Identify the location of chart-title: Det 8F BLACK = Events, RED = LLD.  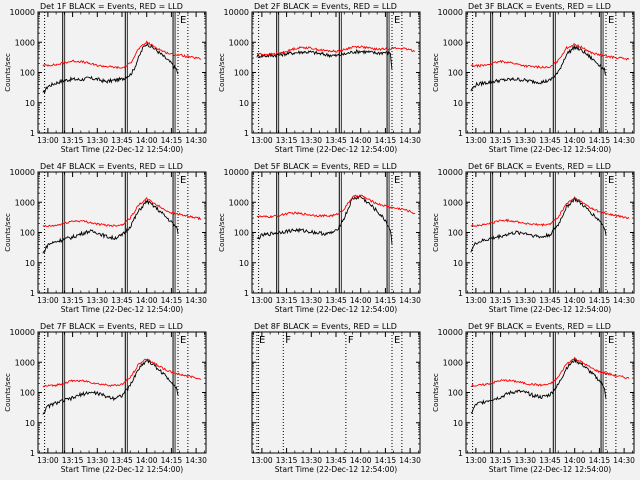
(325, 326).